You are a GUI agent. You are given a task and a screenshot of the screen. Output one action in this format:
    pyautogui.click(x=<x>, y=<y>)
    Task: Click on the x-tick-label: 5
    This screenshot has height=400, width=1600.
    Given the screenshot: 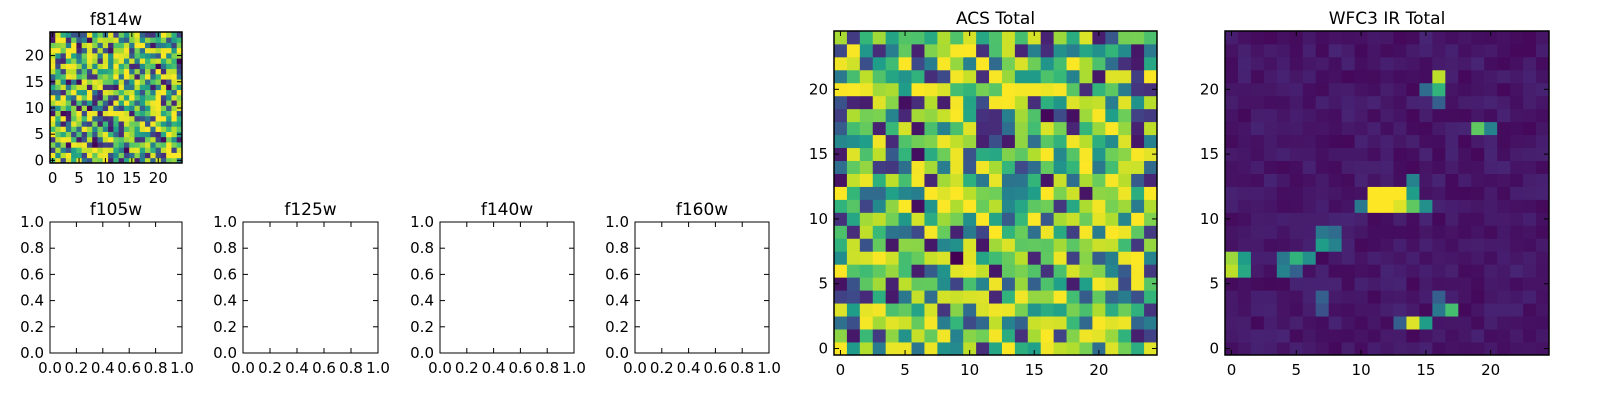 What is the action you would take?
    pyautogui.click(x=79, y=178)
    